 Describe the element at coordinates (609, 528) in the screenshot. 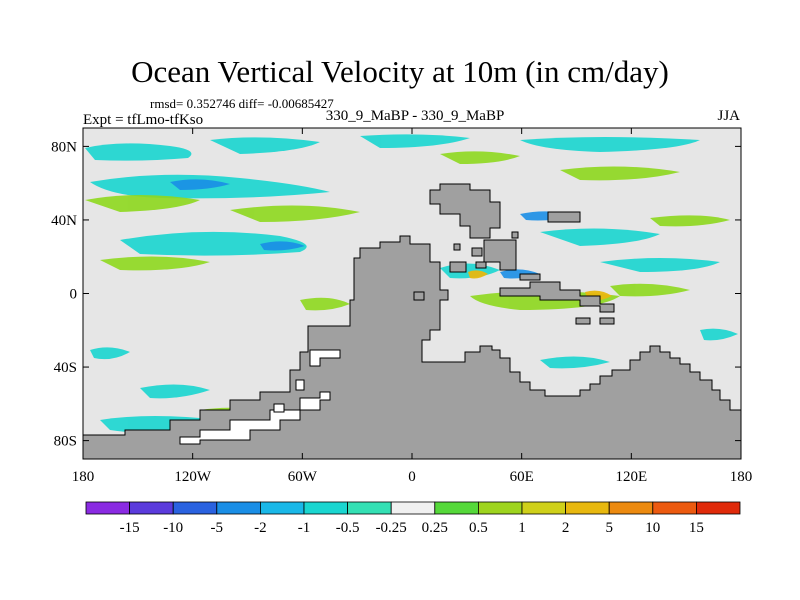

I see `colorbar-label: 5` at that location.